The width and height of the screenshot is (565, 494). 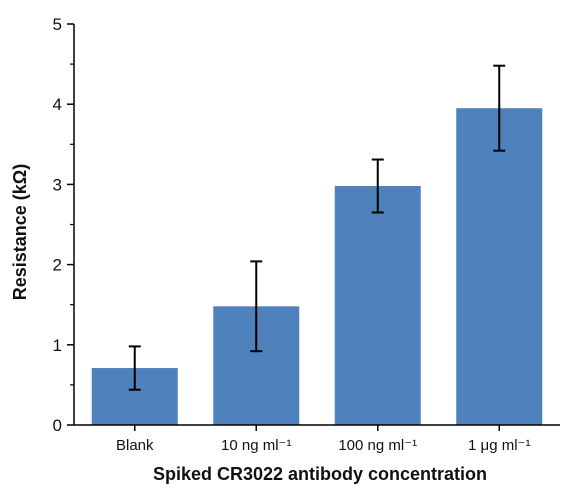 I want to click on y-tick-label: 4, so click(x=57, y=104).